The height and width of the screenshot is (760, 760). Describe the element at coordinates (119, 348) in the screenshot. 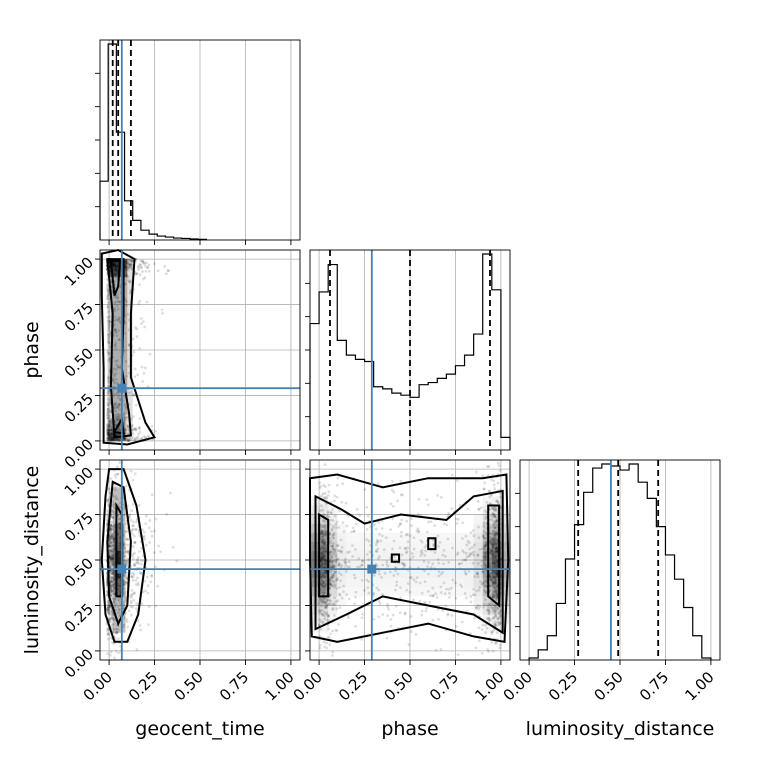

I see `contour-mid` at that location.